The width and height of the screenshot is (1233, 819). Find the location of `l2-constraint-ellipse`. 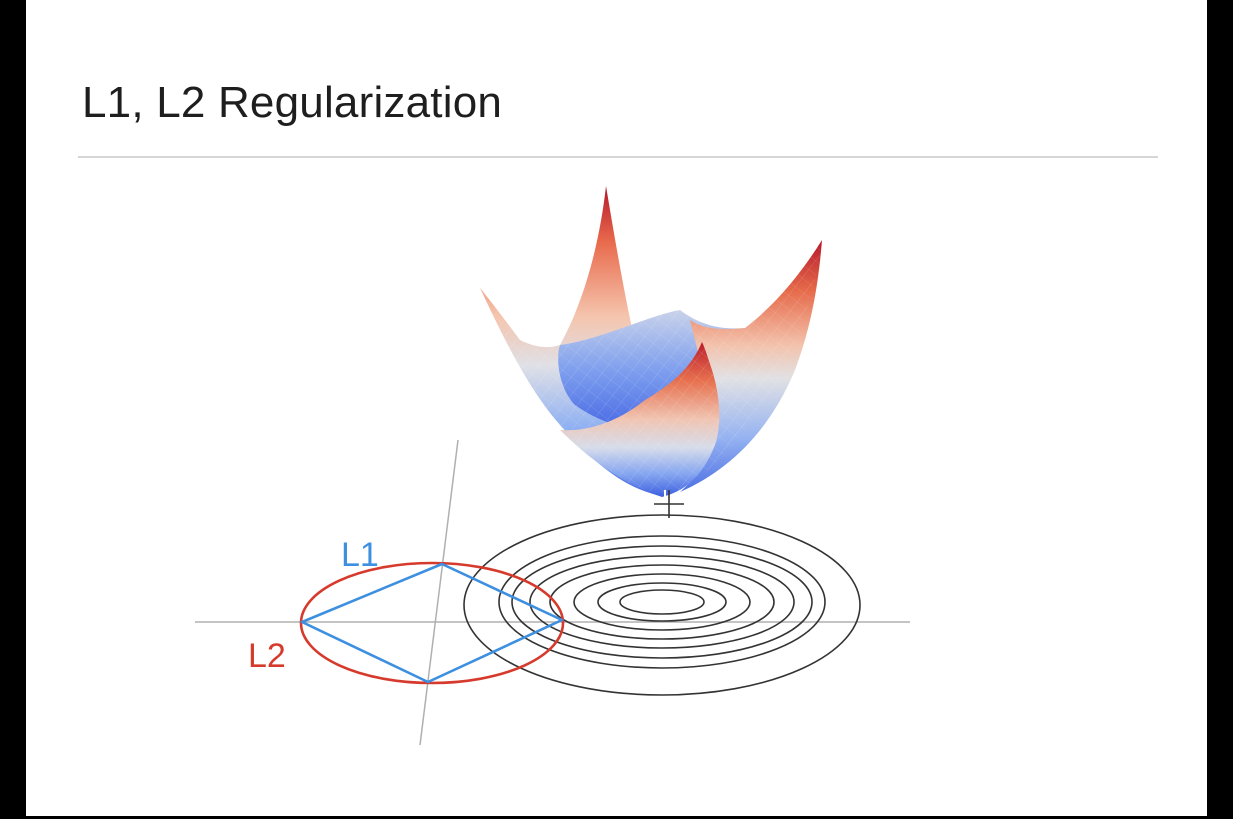

l2-constraint-ellipse is located at coordinates (432, 623).